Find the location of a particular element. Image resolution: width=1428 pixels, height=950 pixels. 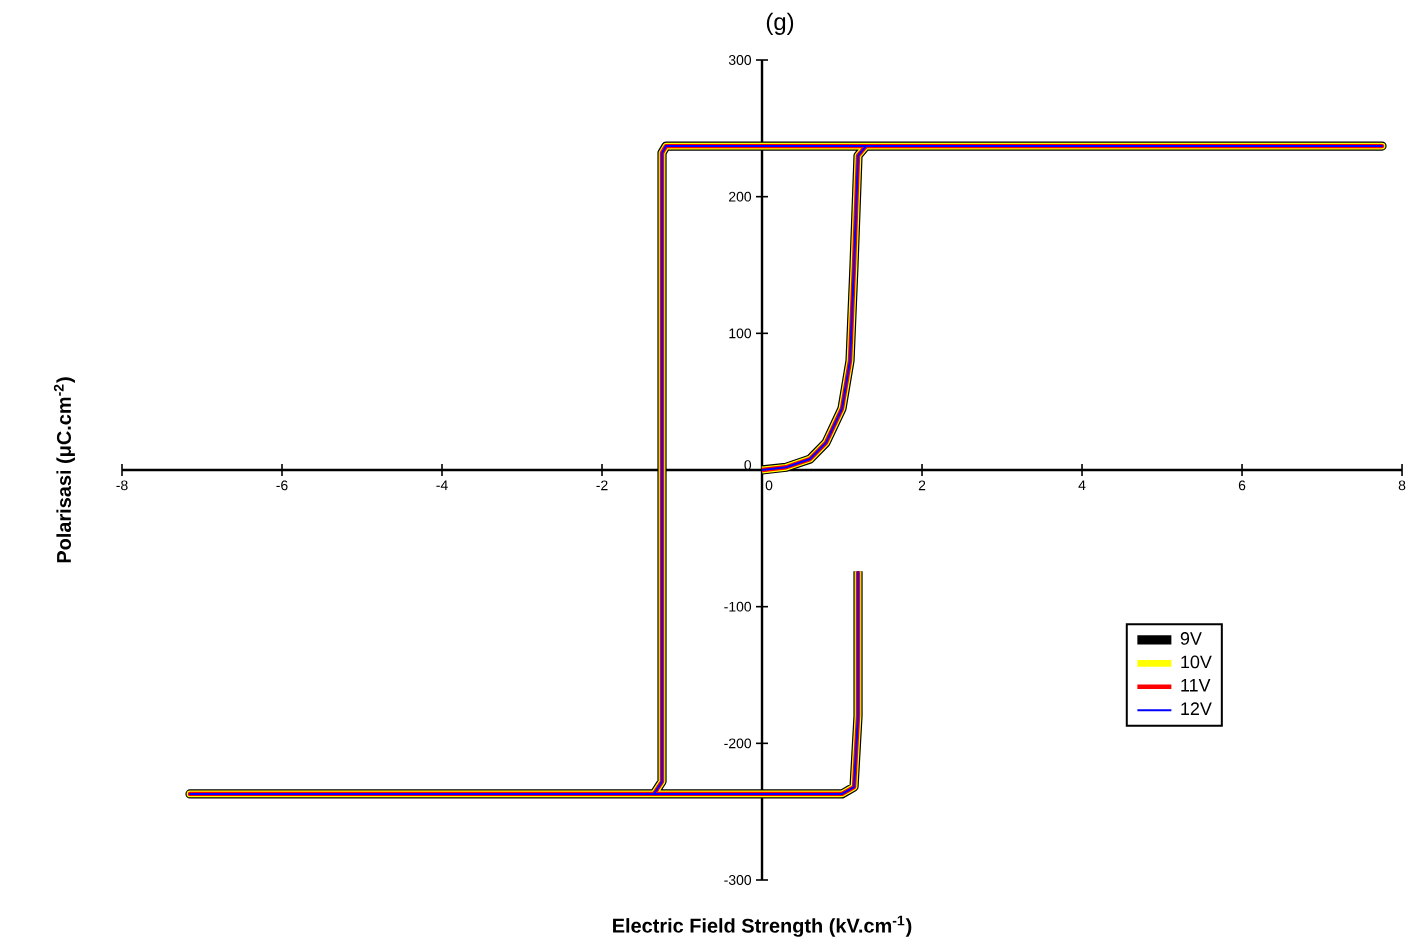

legend-label: 10V is located at coordinates (1196, 662).